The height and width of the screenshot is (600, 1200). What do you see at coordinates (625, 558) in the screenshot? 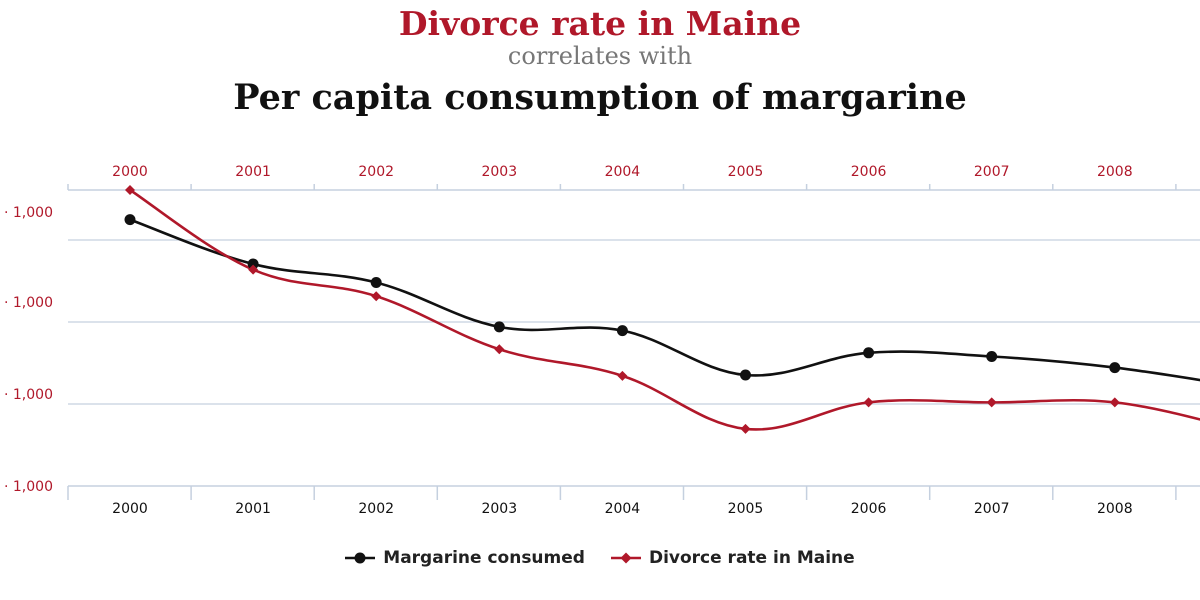
I see `legend-line-diamond-icon` at bounding box center [625, 558].